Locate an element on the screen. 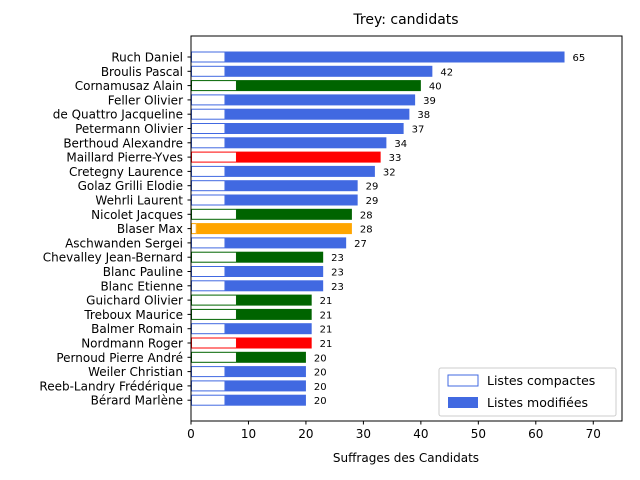 The image size is (640, 480). x-tick-label: 50 is located at coordinates (478, 434).